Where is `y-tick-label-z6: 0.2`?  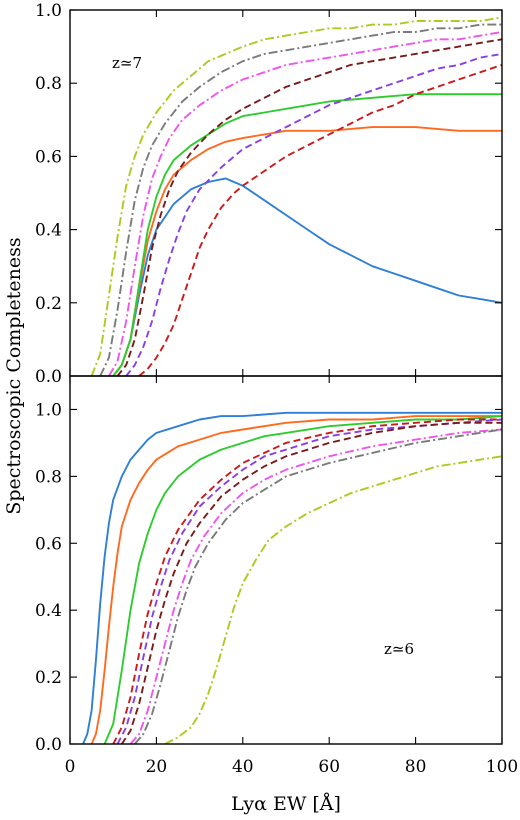 y-tick-label-z6: 0.2 is located at coordinates (48, 678).